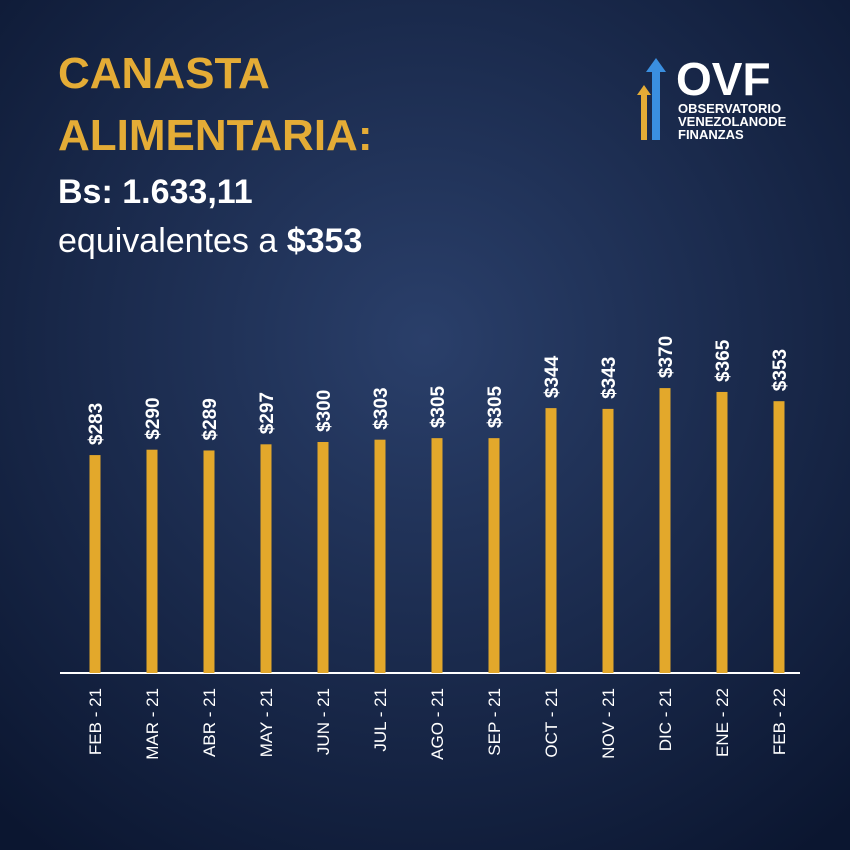 This screenshot has height=850, width=850. What do you see at coordinates (267, 413) in the screenshot?
I see `value-label: $297` at bounding box center [267, 413].